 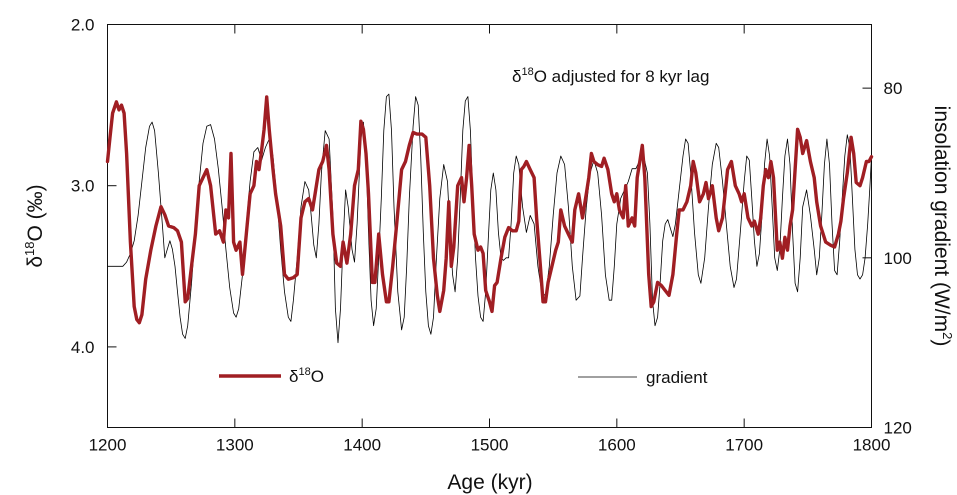 What do you see at coordinates (941, 342) in the screenshot?
I see `y-right-label-close: )` at bounding box center [941, 342].